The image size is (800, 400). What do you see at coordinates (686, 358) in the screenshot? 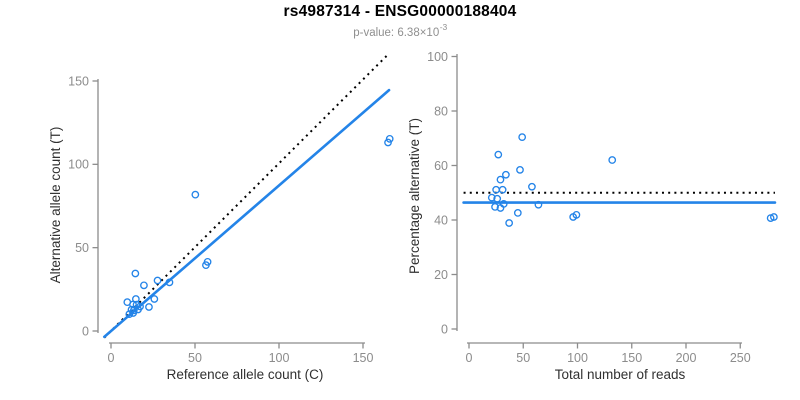
I see `x-tick-label: 200` at bounding box center [686, 358].